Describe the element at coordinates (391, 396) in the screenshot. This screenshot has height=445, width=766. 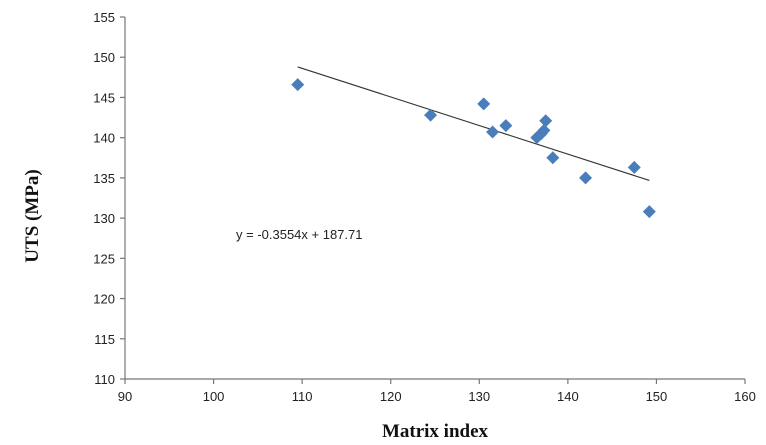
I see `x-tick-label: 120` at that location.